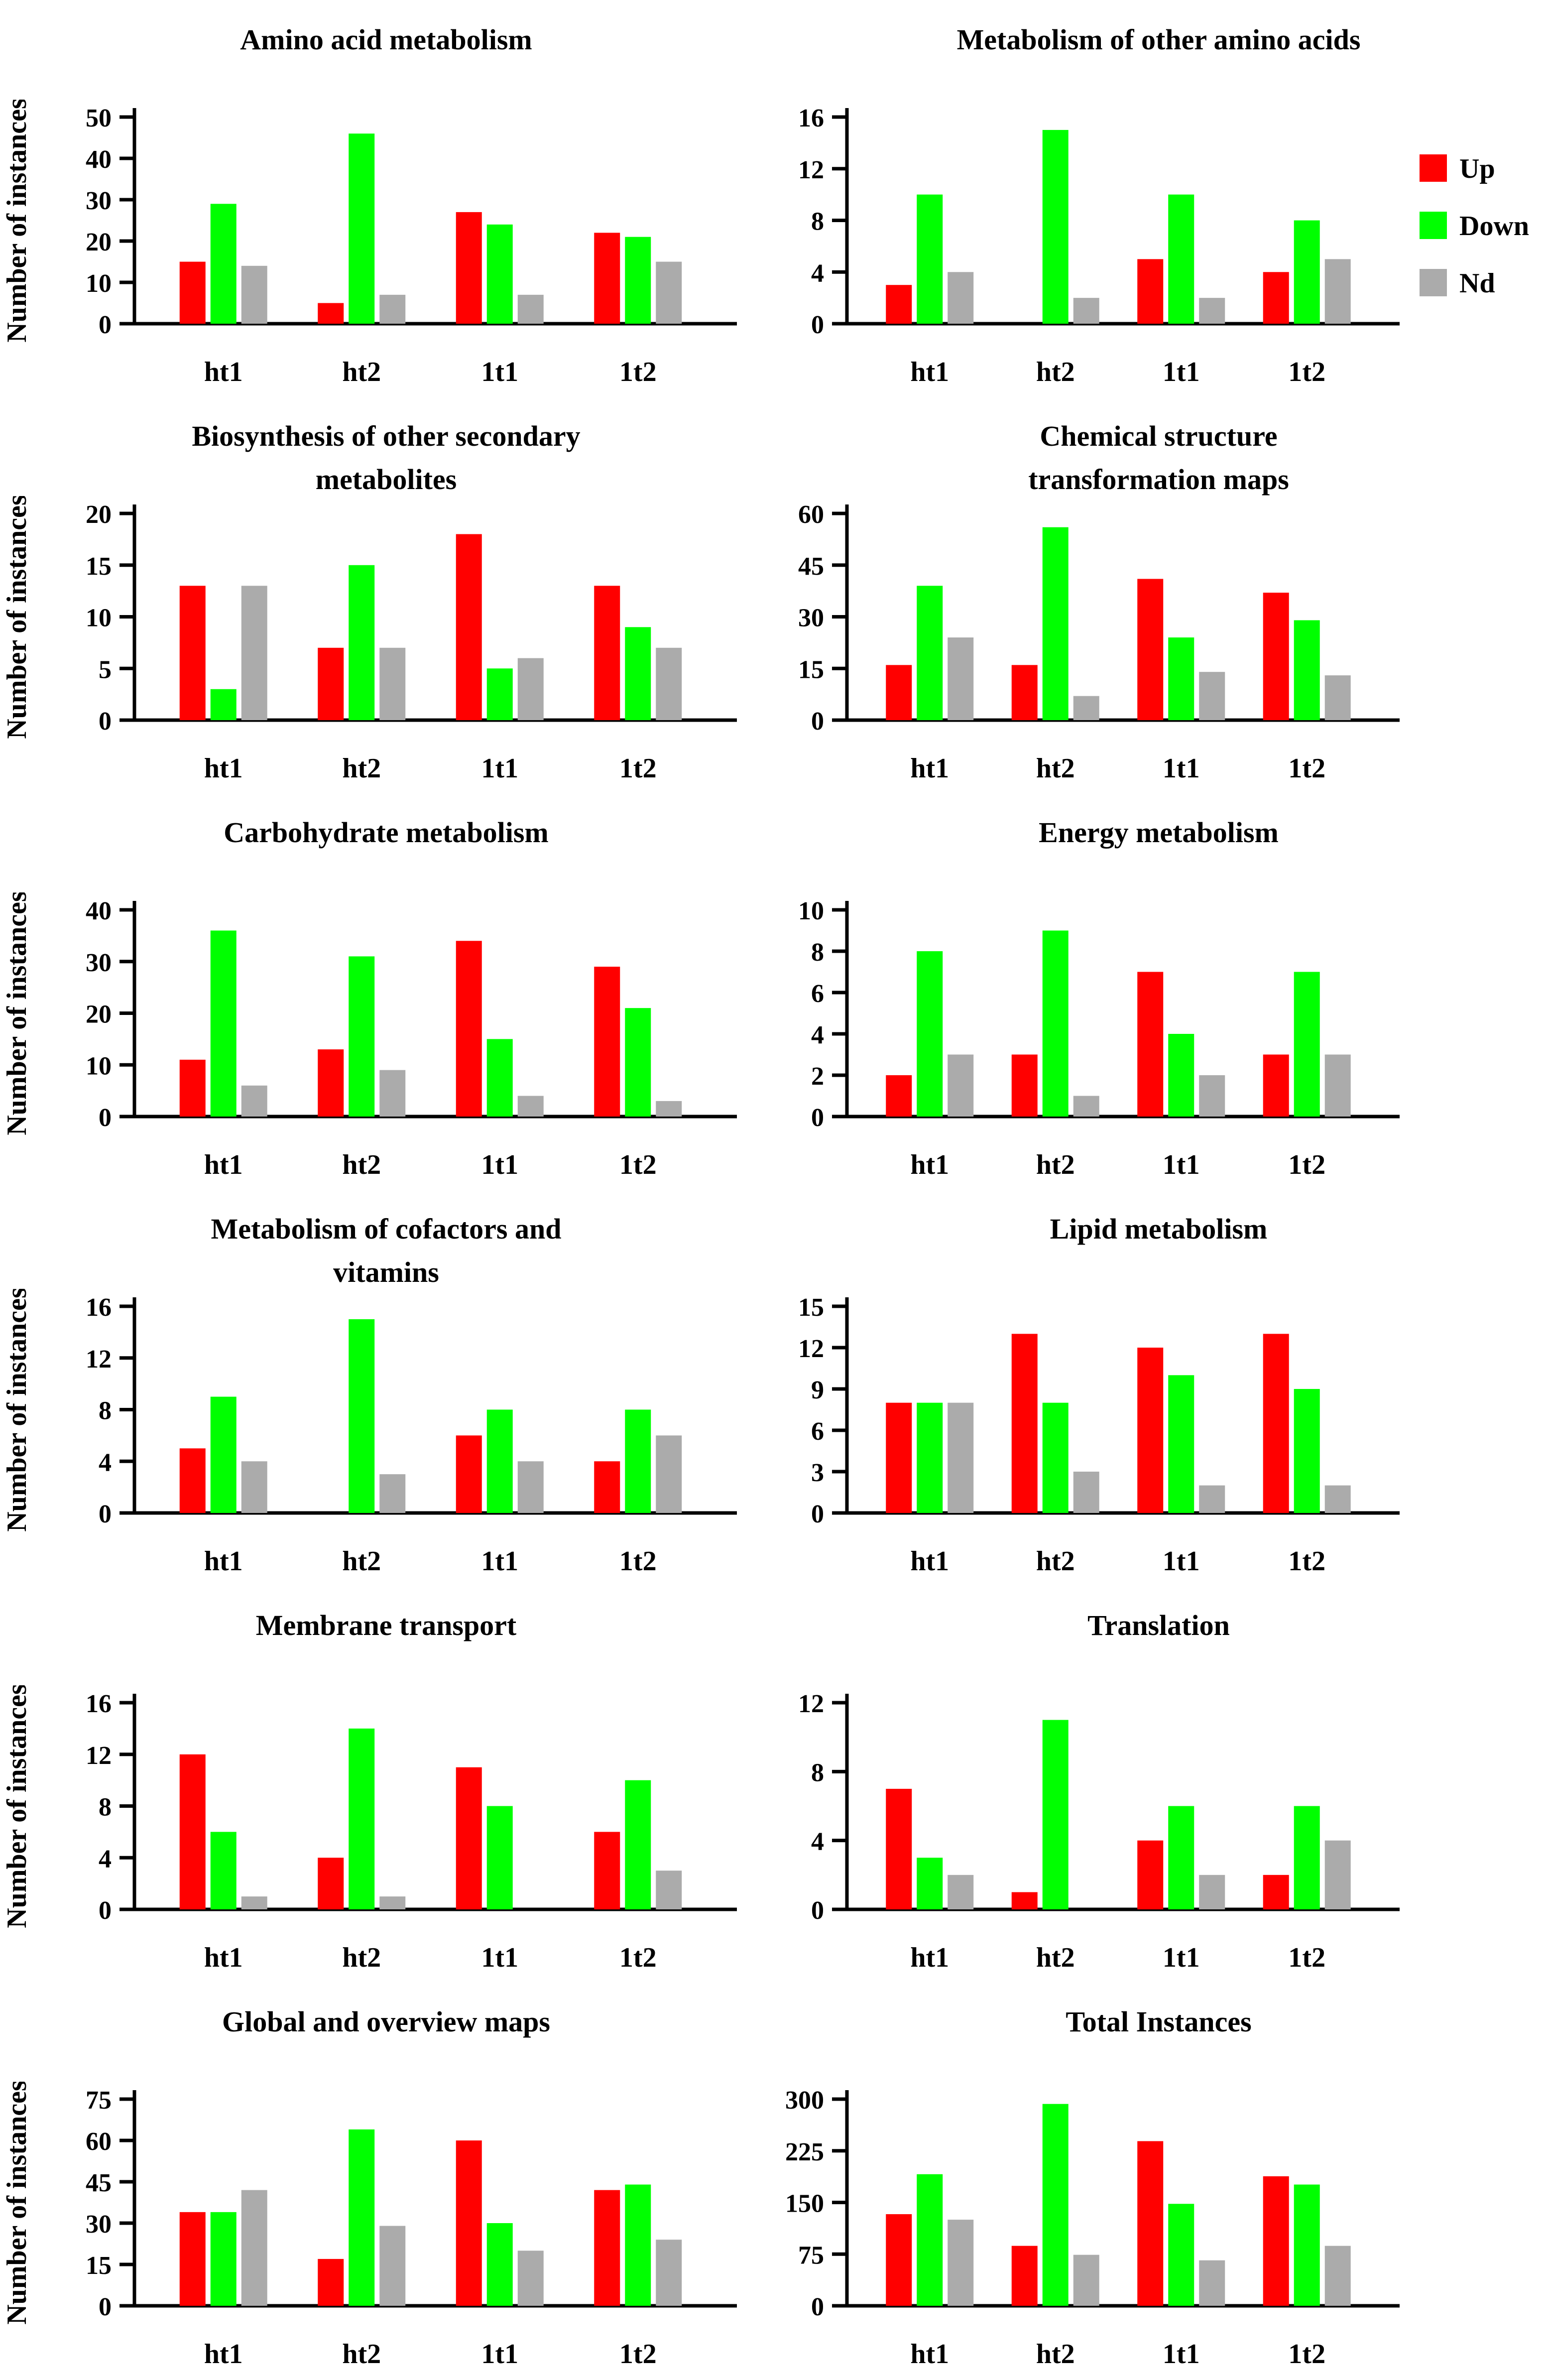  Describe the element at coordinates (811, 515) in the screenshot. I see `y-tick-label: 60` at that location.